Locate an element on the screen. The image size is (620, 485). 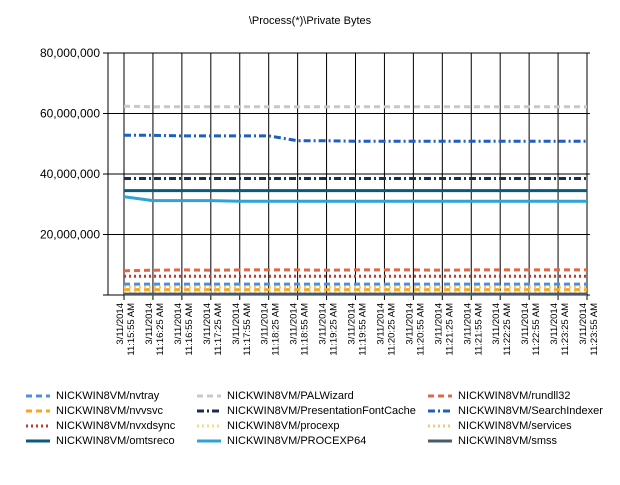
x-tick-label: 3/11/201411:23:55 AM is located at coordinates (589, 329).